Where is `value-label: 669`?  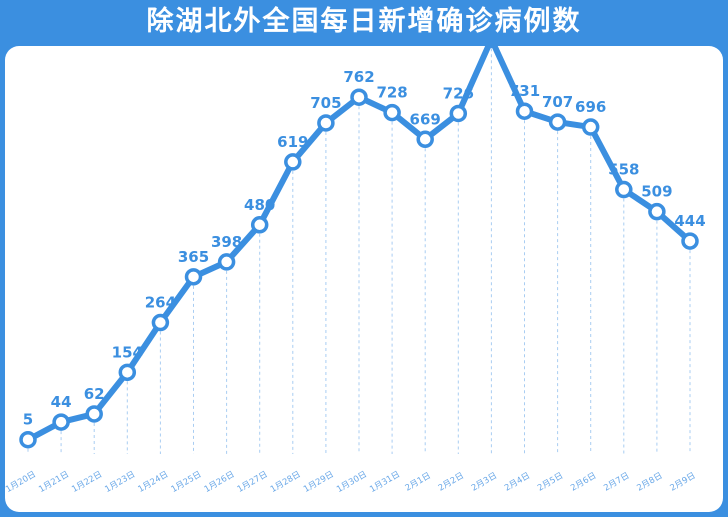
value-label: 669 is located at coordinates (425, 119).